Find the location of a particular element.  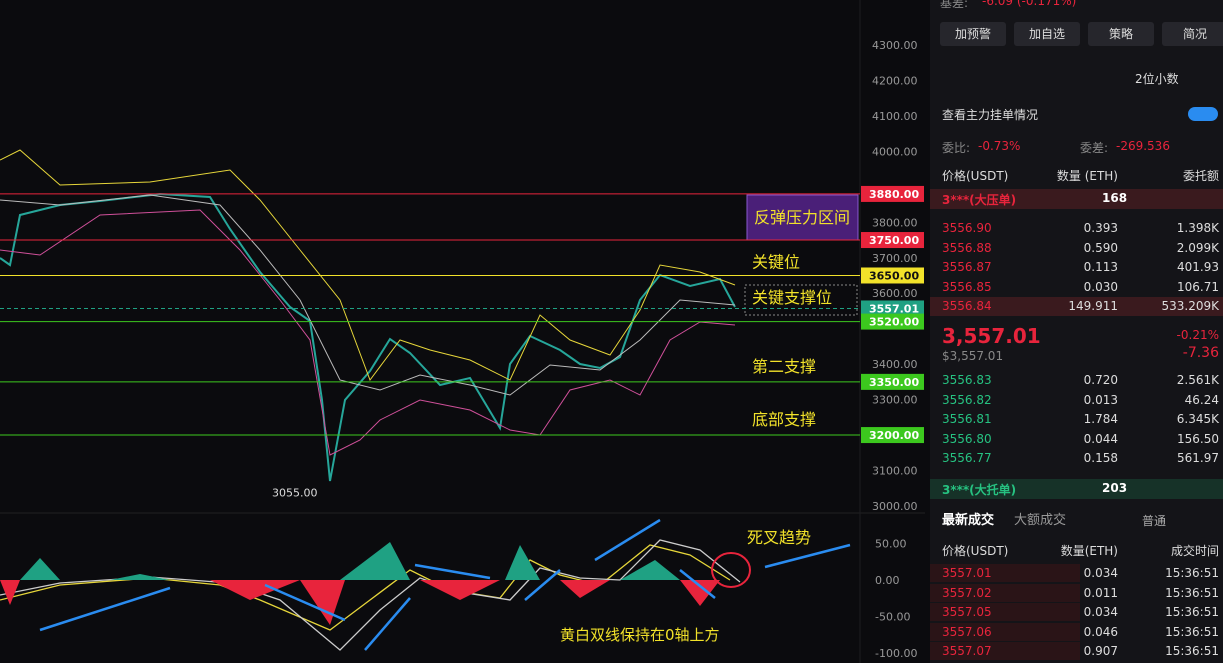

ask-cell: 3556.85 is located at coordinates (967, 286).